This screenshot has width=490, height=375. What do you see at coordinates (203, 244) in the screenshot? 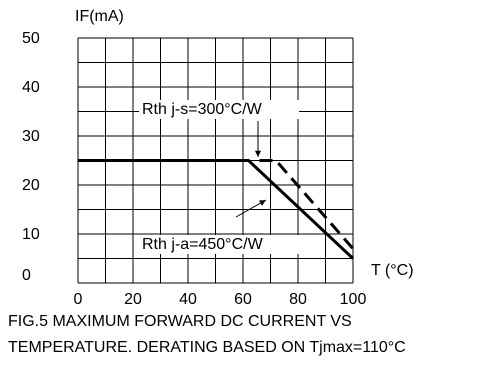
I see `label-rth-ja: Rth j-a=450°C/W` at bounding box center [203, 244].